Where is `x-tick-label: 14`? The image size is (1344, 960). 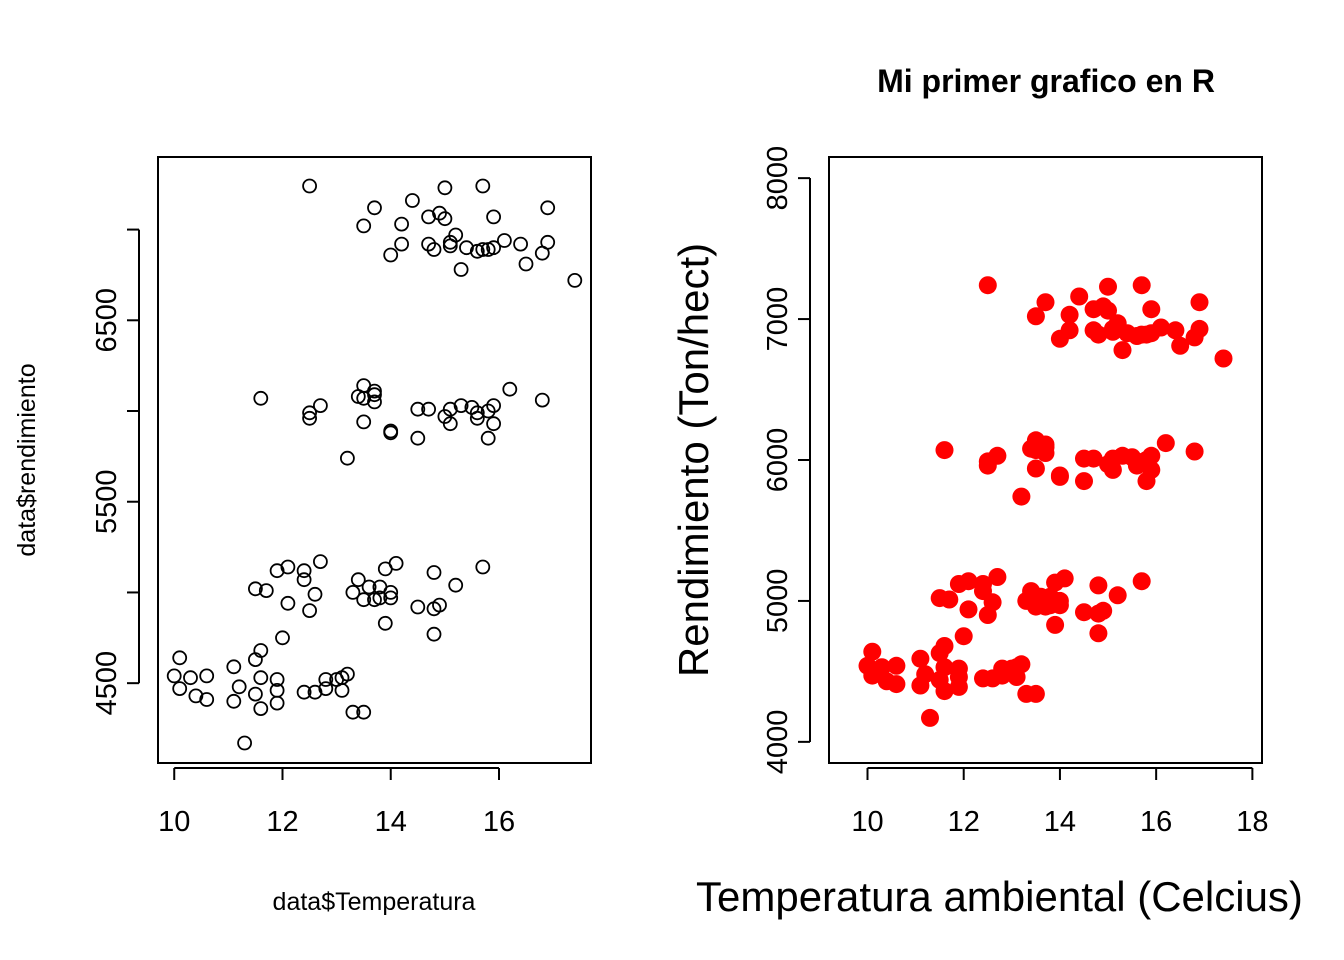
x-tick-label: 14 is located at coordinates (1060, 822).